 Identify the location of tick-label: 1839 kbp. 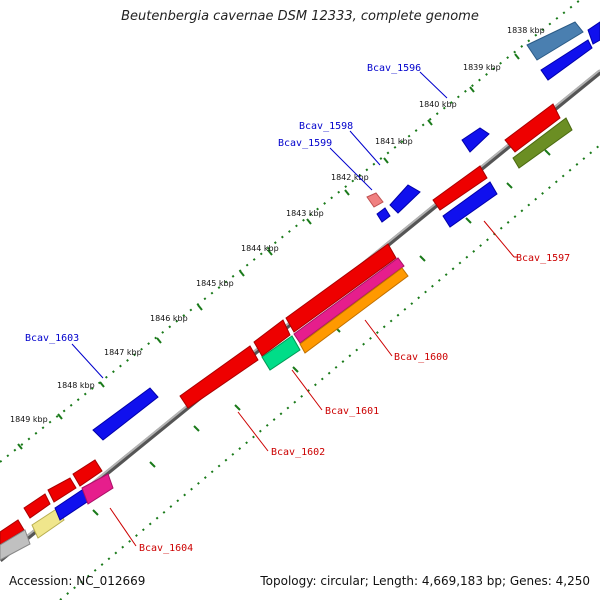
(482, 67).